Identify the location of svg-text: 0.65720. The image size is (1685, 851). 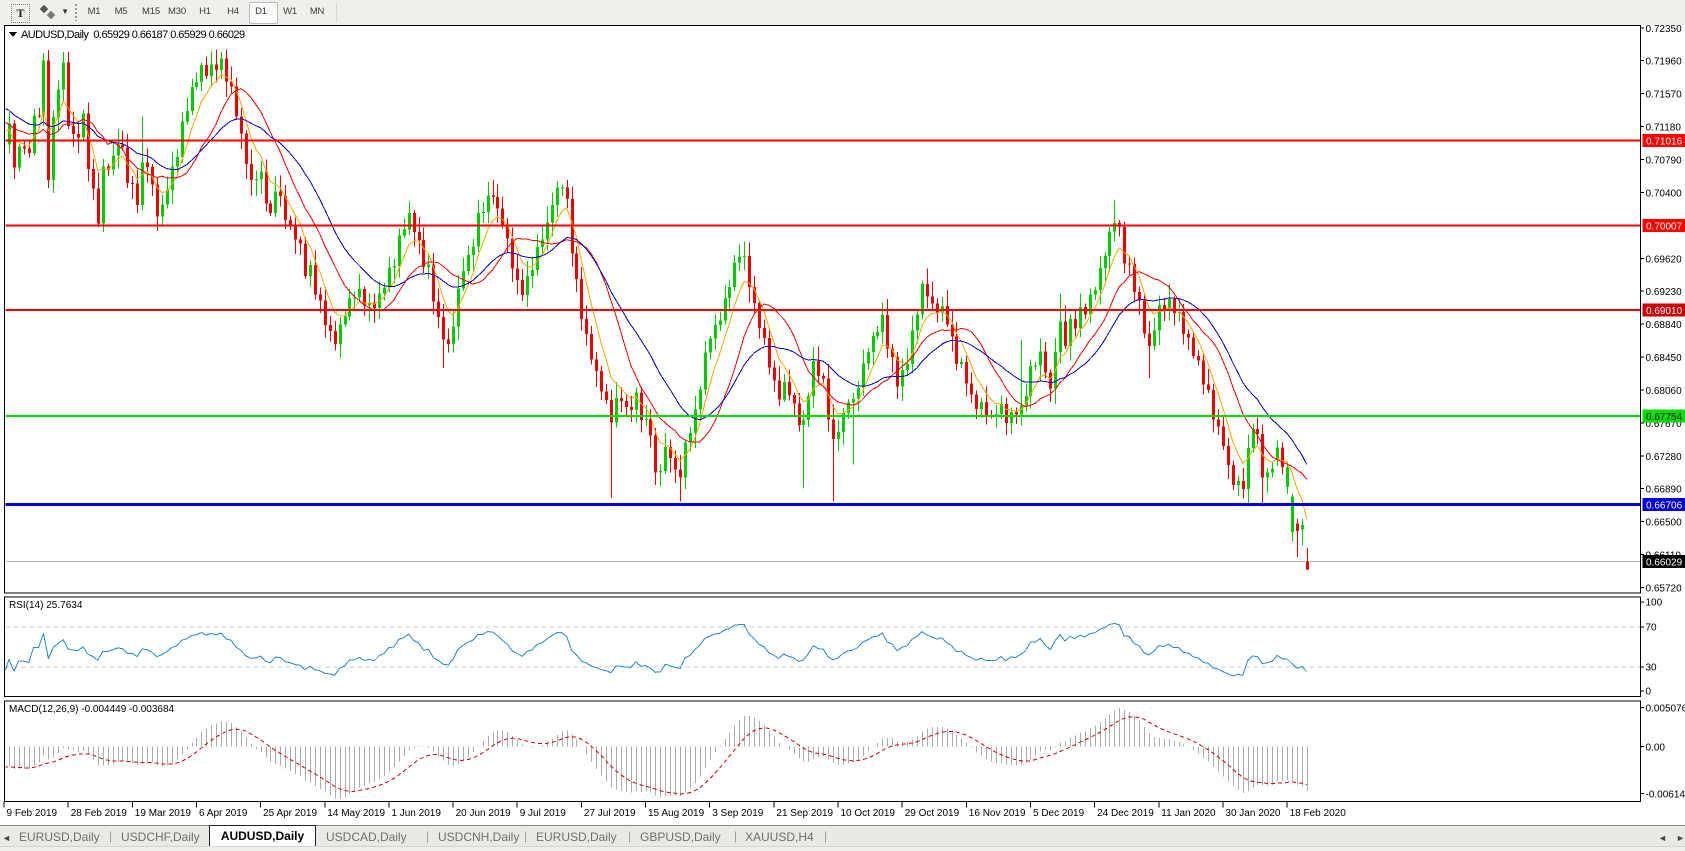
(1664, 589).